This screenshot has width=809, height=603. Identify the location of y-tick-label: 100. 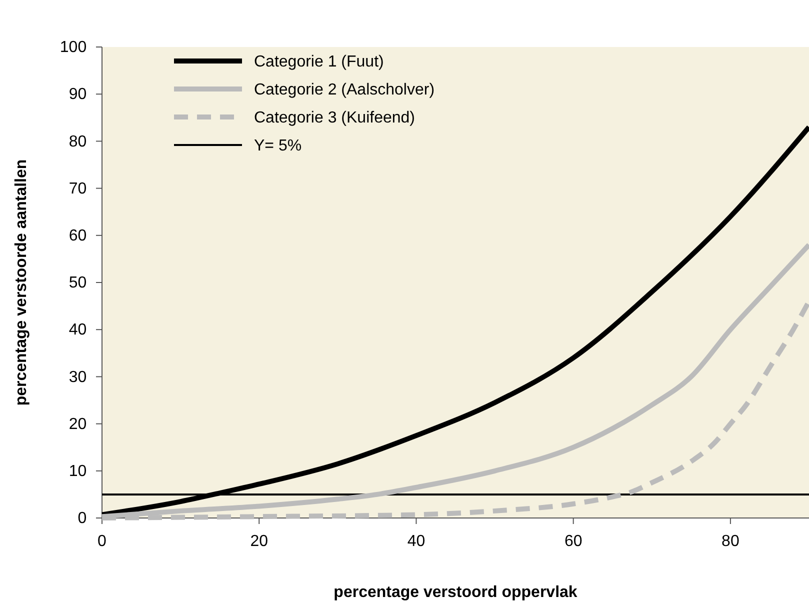
(73, 47).